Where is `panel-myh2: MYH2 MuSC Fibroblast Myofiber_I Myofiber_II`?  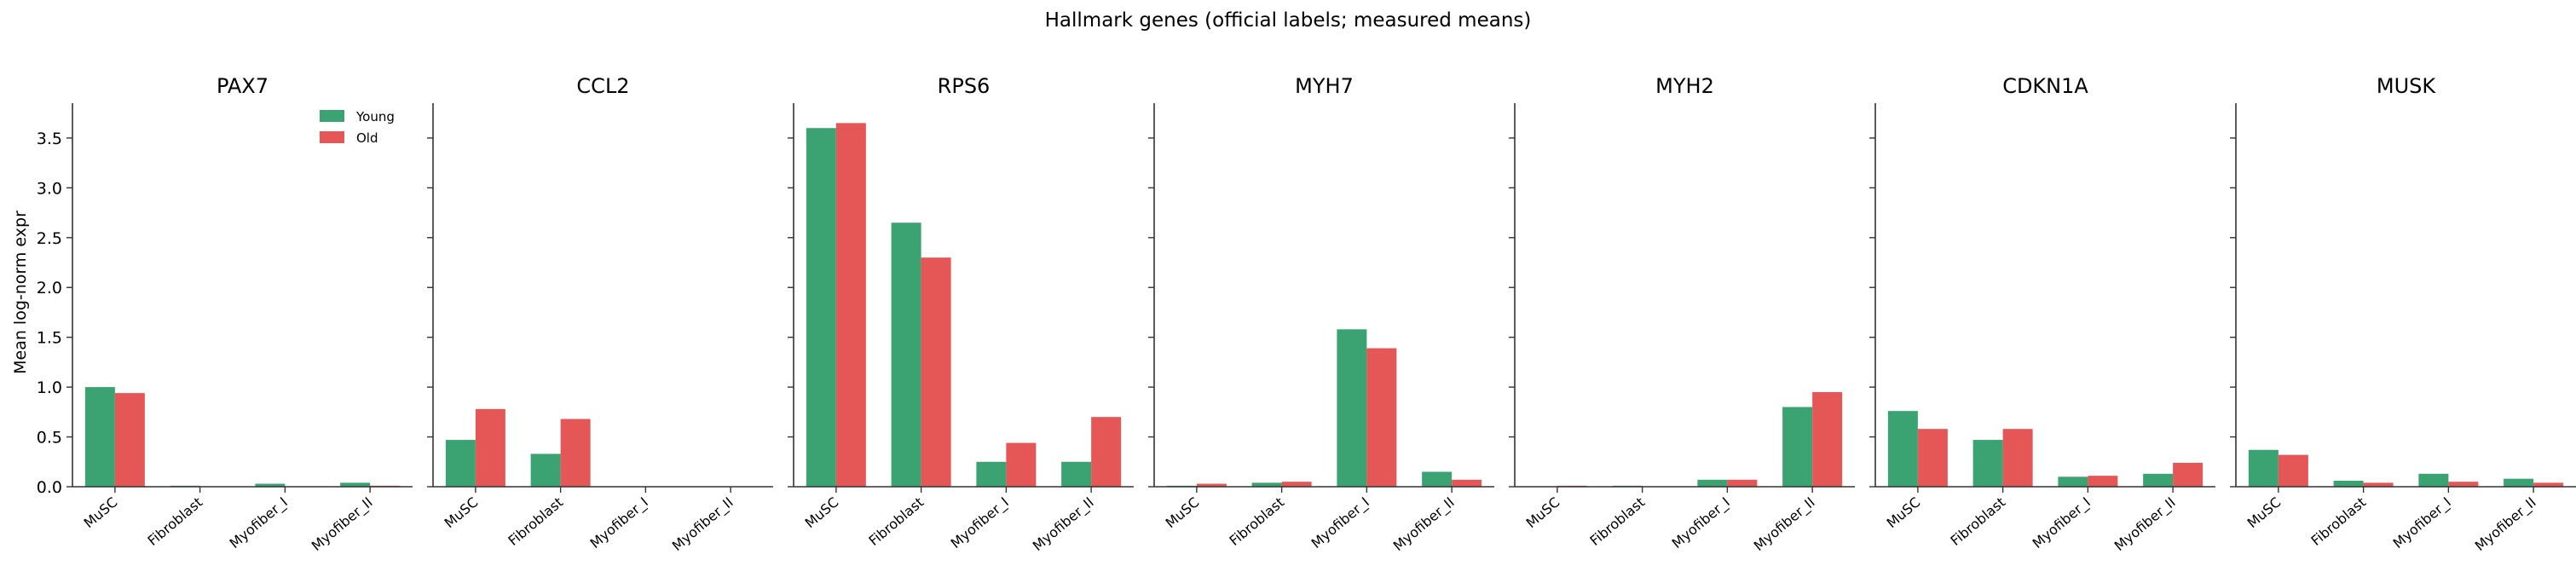 panel-myh2: MYH2 MuSC Fibroblast Myofiber_I Myofiber_II is located at coordinates (1682, 314).